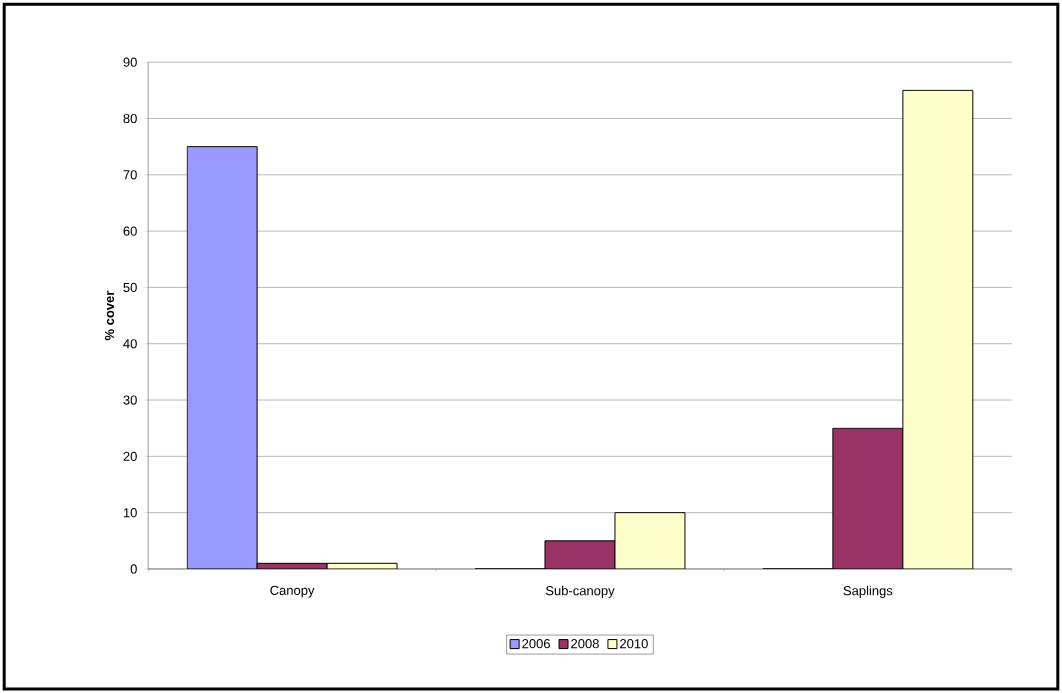  Describe the element at coordinates (868, 591) in the screenshot. I see `x-tick-label: Saplings` at that location.